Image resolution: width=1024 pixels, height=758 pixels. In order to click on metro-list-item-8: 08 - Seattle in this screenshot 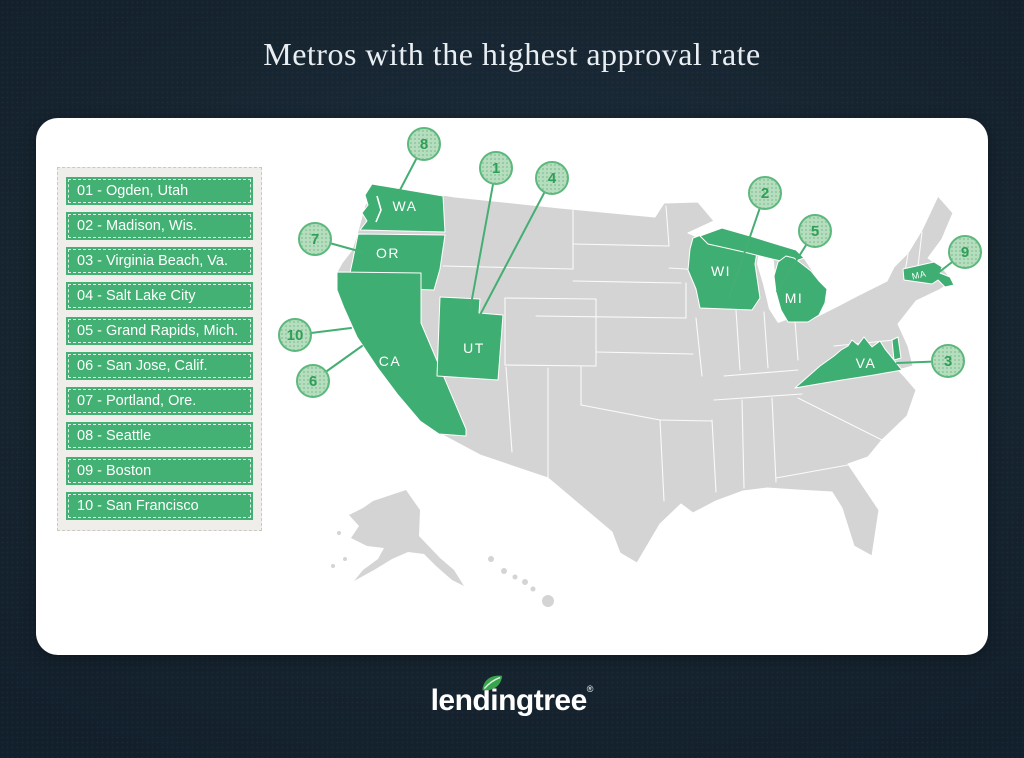, I will do `click(159, 436)`.